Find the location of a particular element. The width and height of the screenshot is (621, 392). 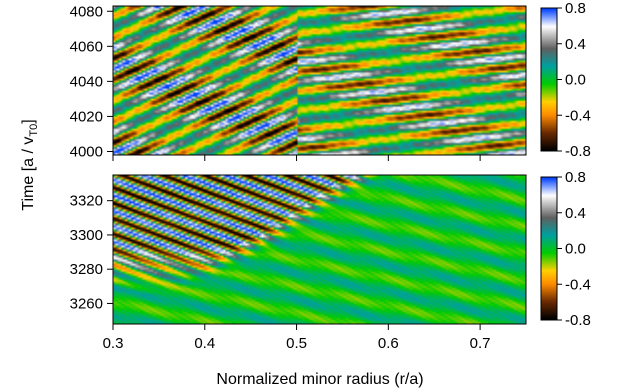

bottom-colorbar-tick-label: -0.8 is located at coordinates (578, 320).